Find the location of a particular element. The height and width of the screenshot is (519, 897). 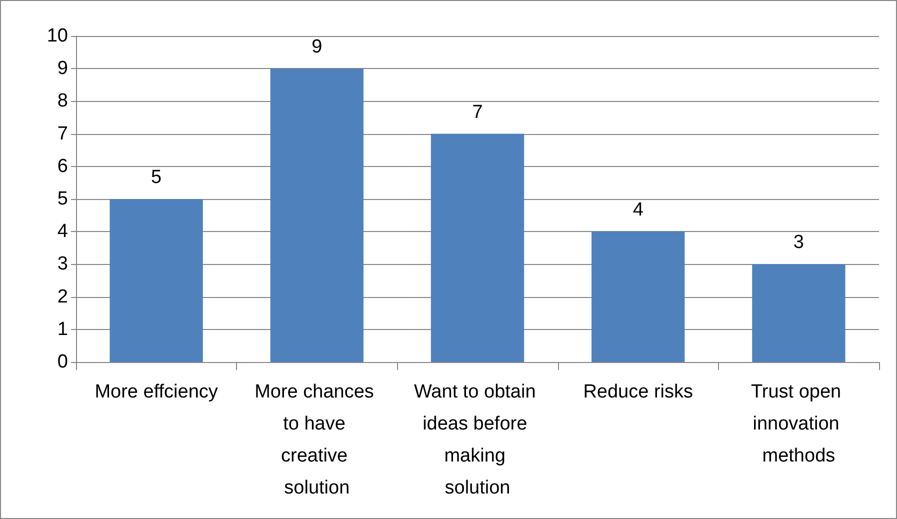

y-tick-label: 0 is located at coordinates (62, 362).